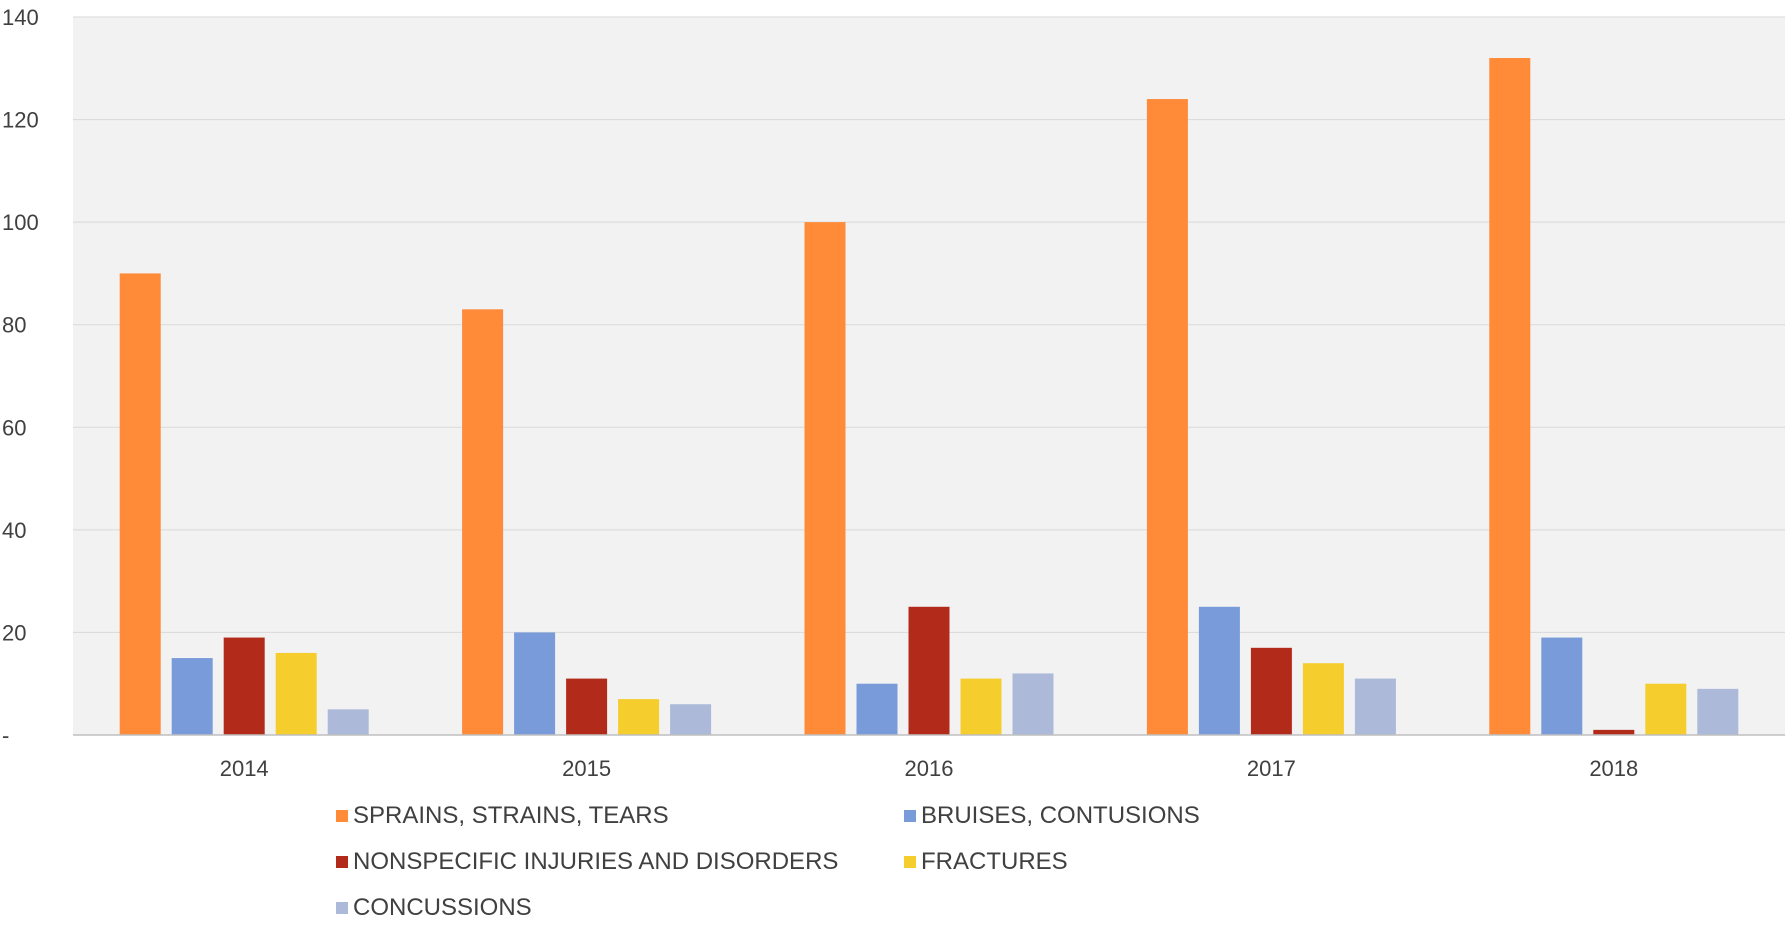 Image resolution: width=1785 pixels, height=940 pixels. What do you see at coordinates (14, 325) in the screenshot?
I see `y-tick-label: 80` at bounding box center [14, 325].